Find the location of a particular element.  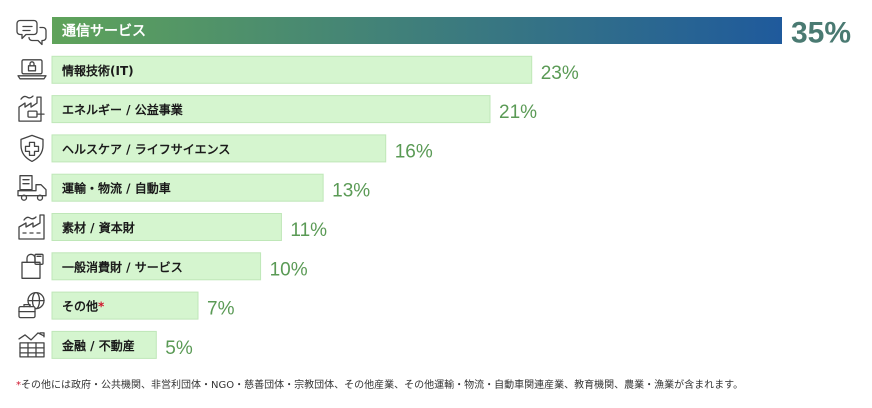

value-label-1: 35% is located at coordinates (821, 33).